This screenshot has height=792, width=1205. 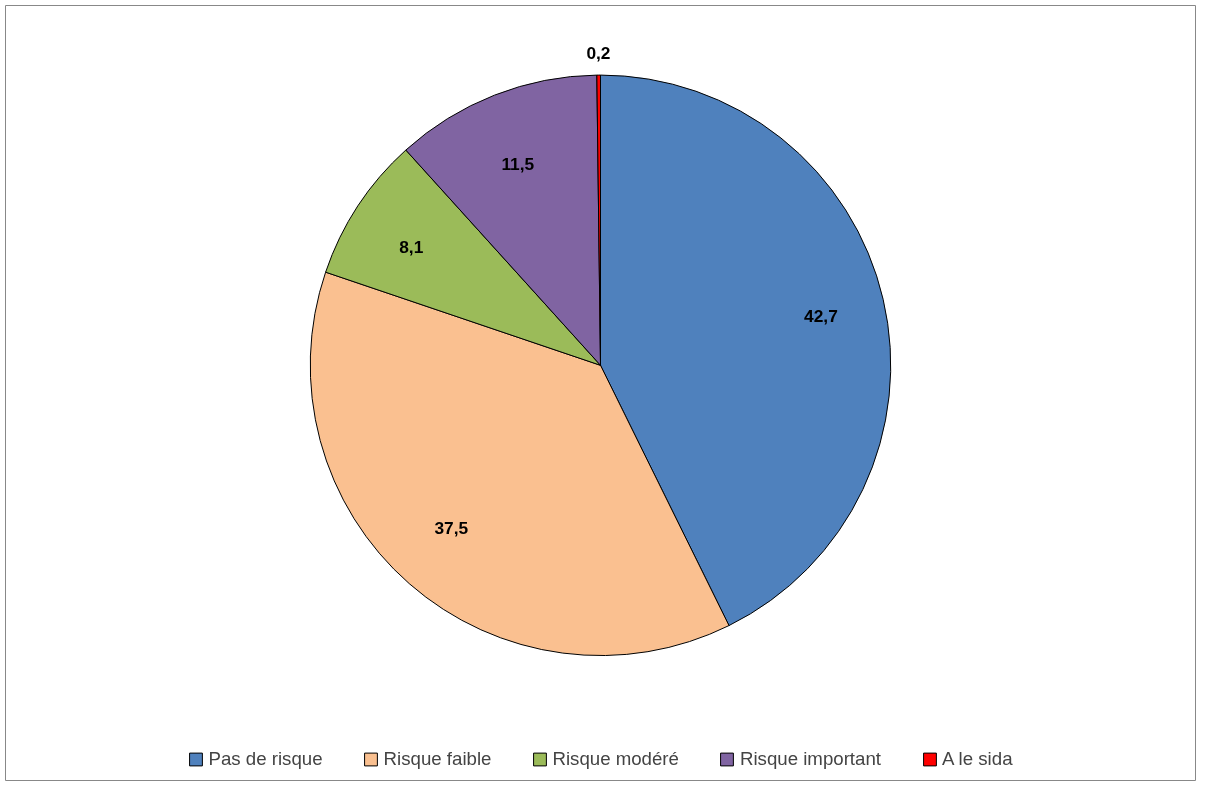 I want to click on legend-label: A le sida, so click(x=977, y=759).